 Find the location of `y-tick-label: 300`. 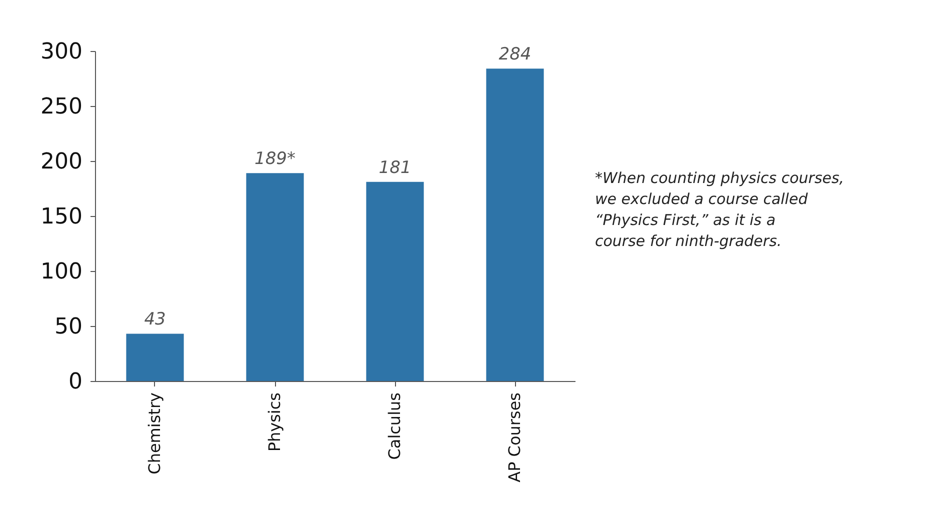

y-tick-label: 300 is located at coordinates (61, 52).